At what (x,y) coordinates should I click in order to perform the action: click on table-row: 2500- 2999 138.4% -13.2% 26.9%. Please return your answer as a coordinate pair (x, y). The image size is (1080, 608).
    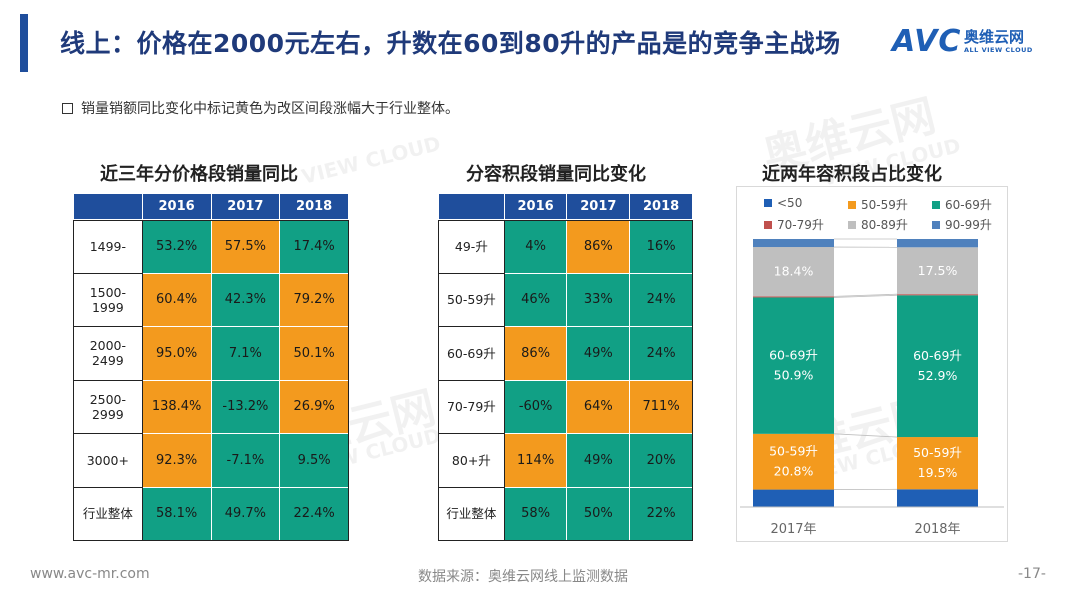
    Looking at the image, I should click on (211, 406).